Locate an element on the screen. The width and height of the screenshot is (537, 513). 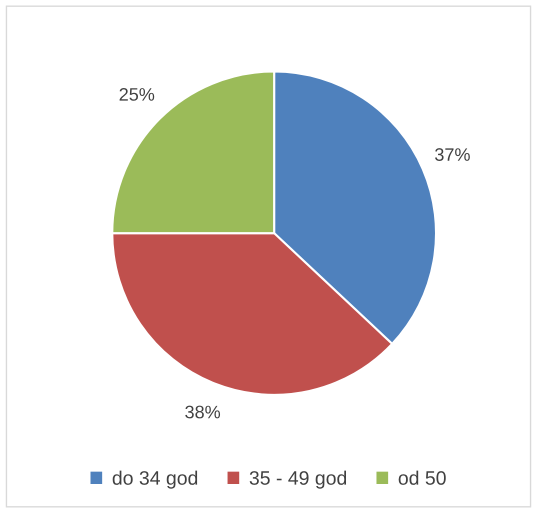
data-label: 37% is located at coordinates (452, 154).